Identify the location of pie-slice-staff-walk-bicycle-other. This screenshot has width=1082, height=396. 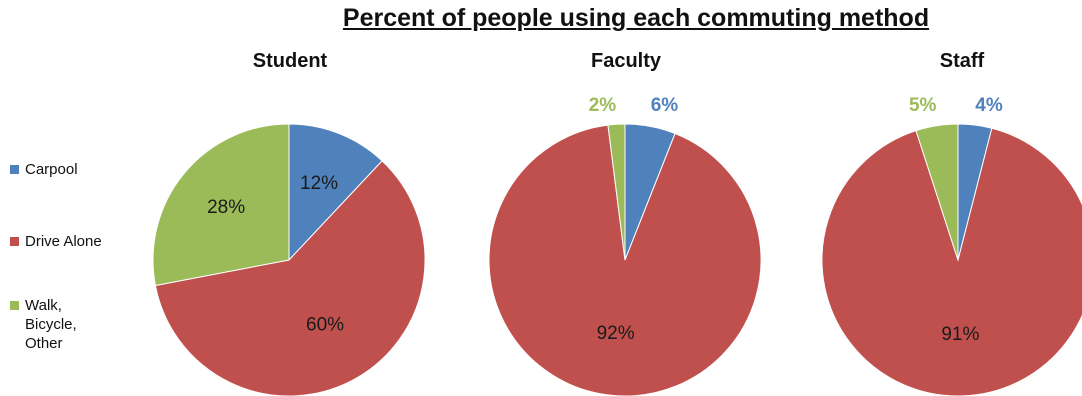
(937, 192).